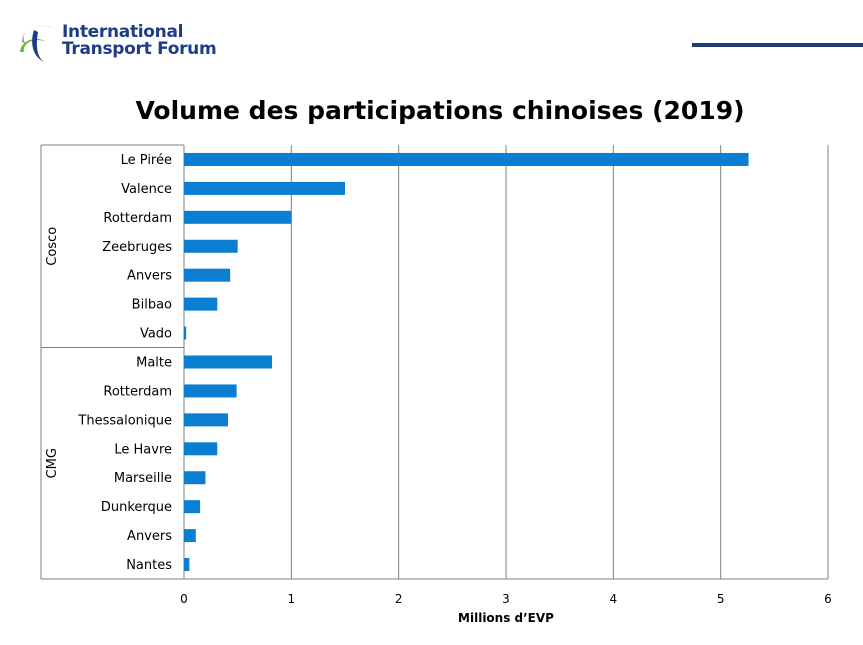 This screenshot has width=863, height=645. I want to click on category-label: Malte, so click(154, 363).